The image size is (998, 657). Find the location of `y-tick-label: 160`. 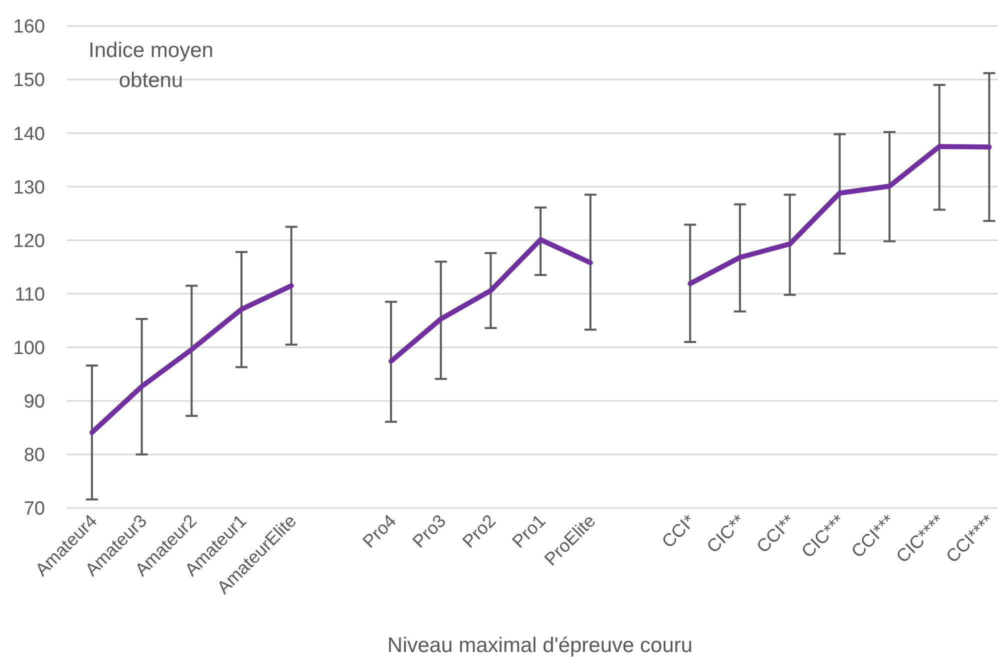

y-tick-label: 160 is located at coordinates (29, 27).